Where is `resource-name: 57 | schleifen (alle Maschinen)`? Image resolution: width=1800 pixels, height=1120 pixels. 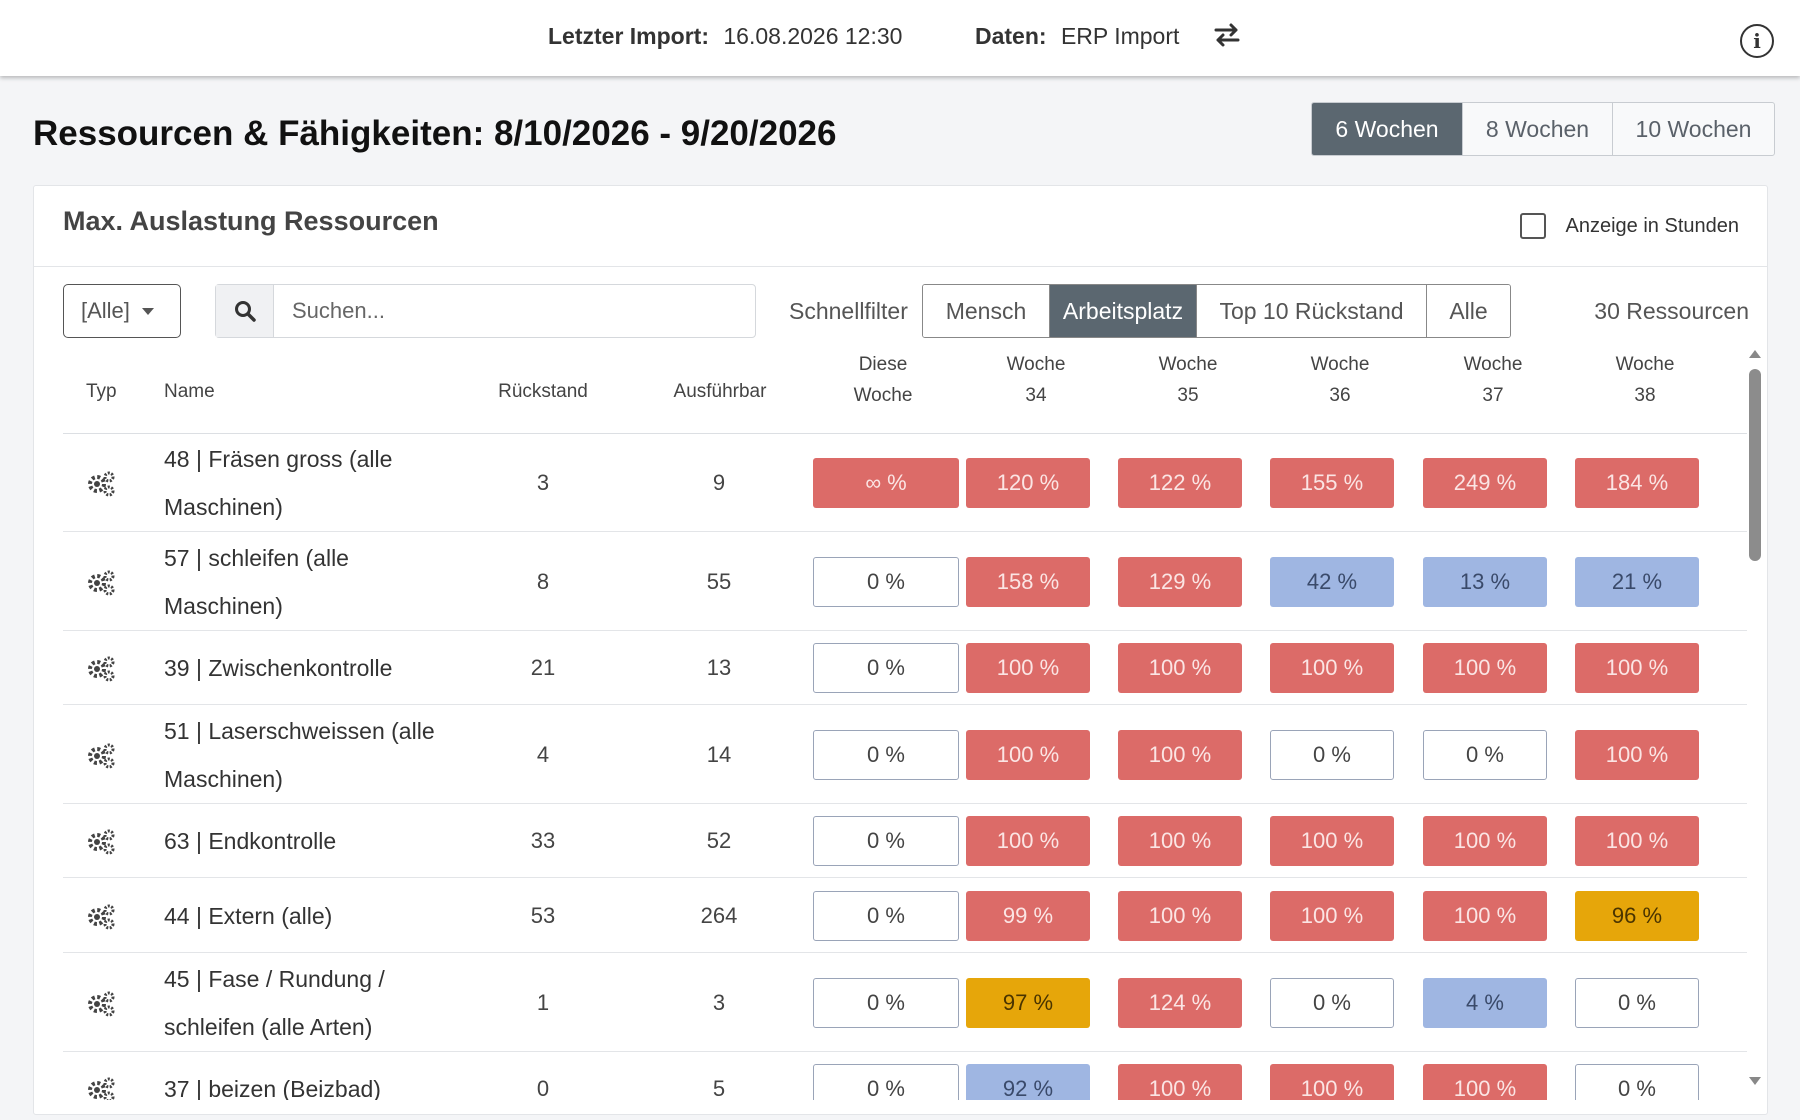
resource-name: 57 | schleifen (alle Maschinen) is located at coordinates (314, 582).